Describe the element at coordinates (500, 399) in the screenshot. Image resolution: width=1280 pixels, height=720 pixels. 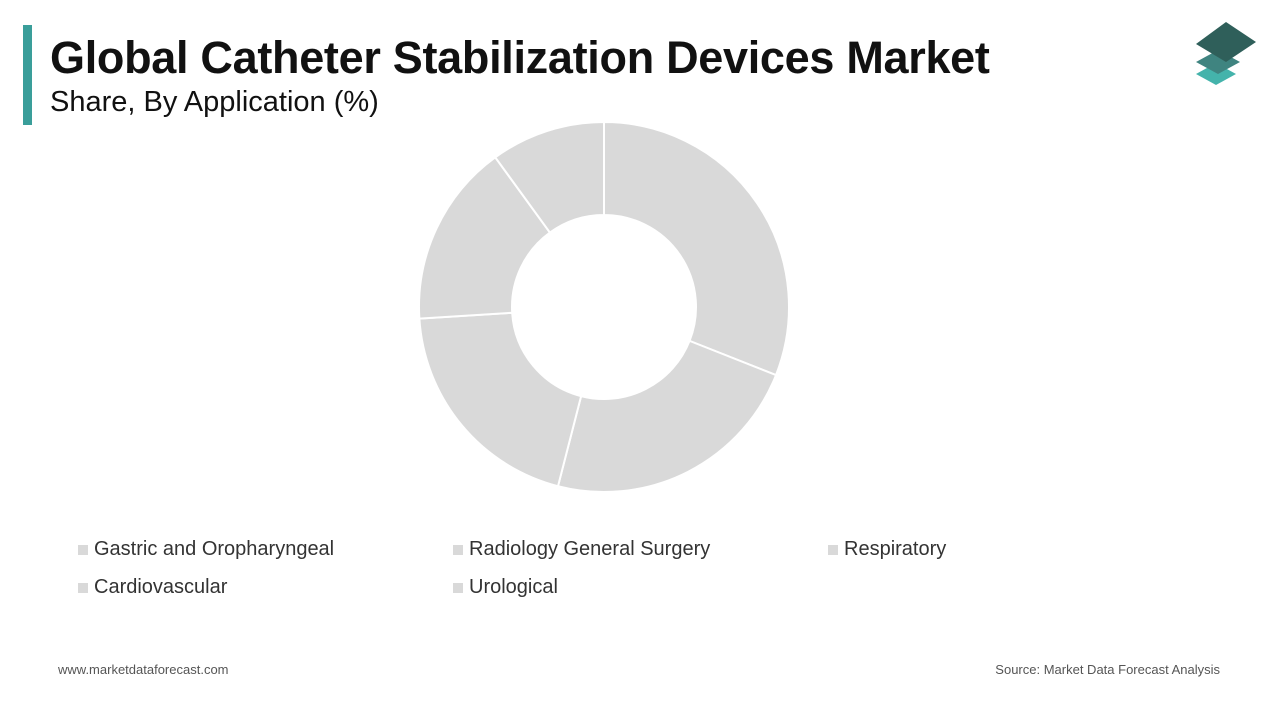
I see `donut-slice-respiratory` at that location.